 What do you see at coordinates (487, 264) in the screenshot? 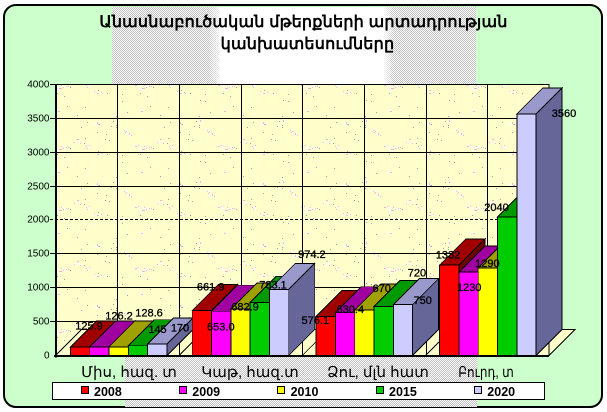
I see `svg-text: 1290` at bounding box center [487, 264].